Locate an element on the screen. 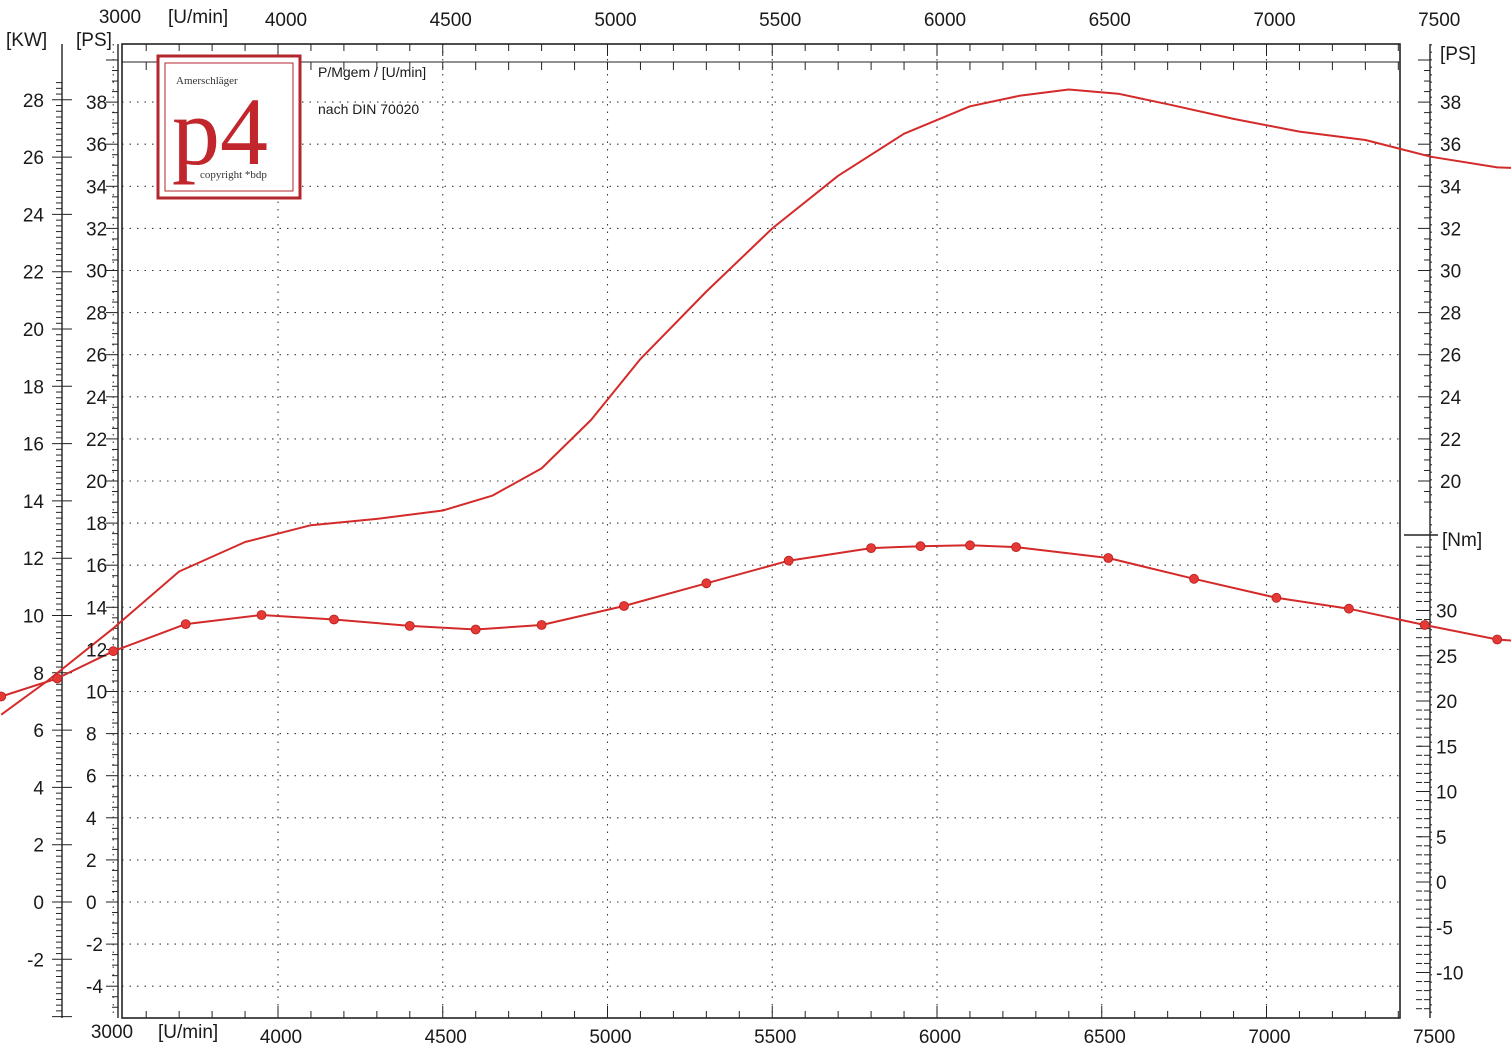 This screenshot has width=1511, height=1060. x-tick-label-bottom: 6000 is located at coordinates (940, 1037).